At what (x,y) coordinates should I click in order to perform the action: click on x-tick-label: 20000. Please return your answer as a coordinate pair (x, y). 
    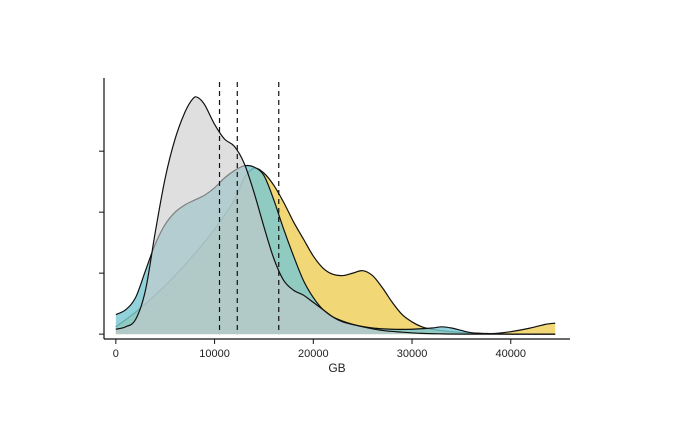
    Looking at the image, I should click on (313, 354).